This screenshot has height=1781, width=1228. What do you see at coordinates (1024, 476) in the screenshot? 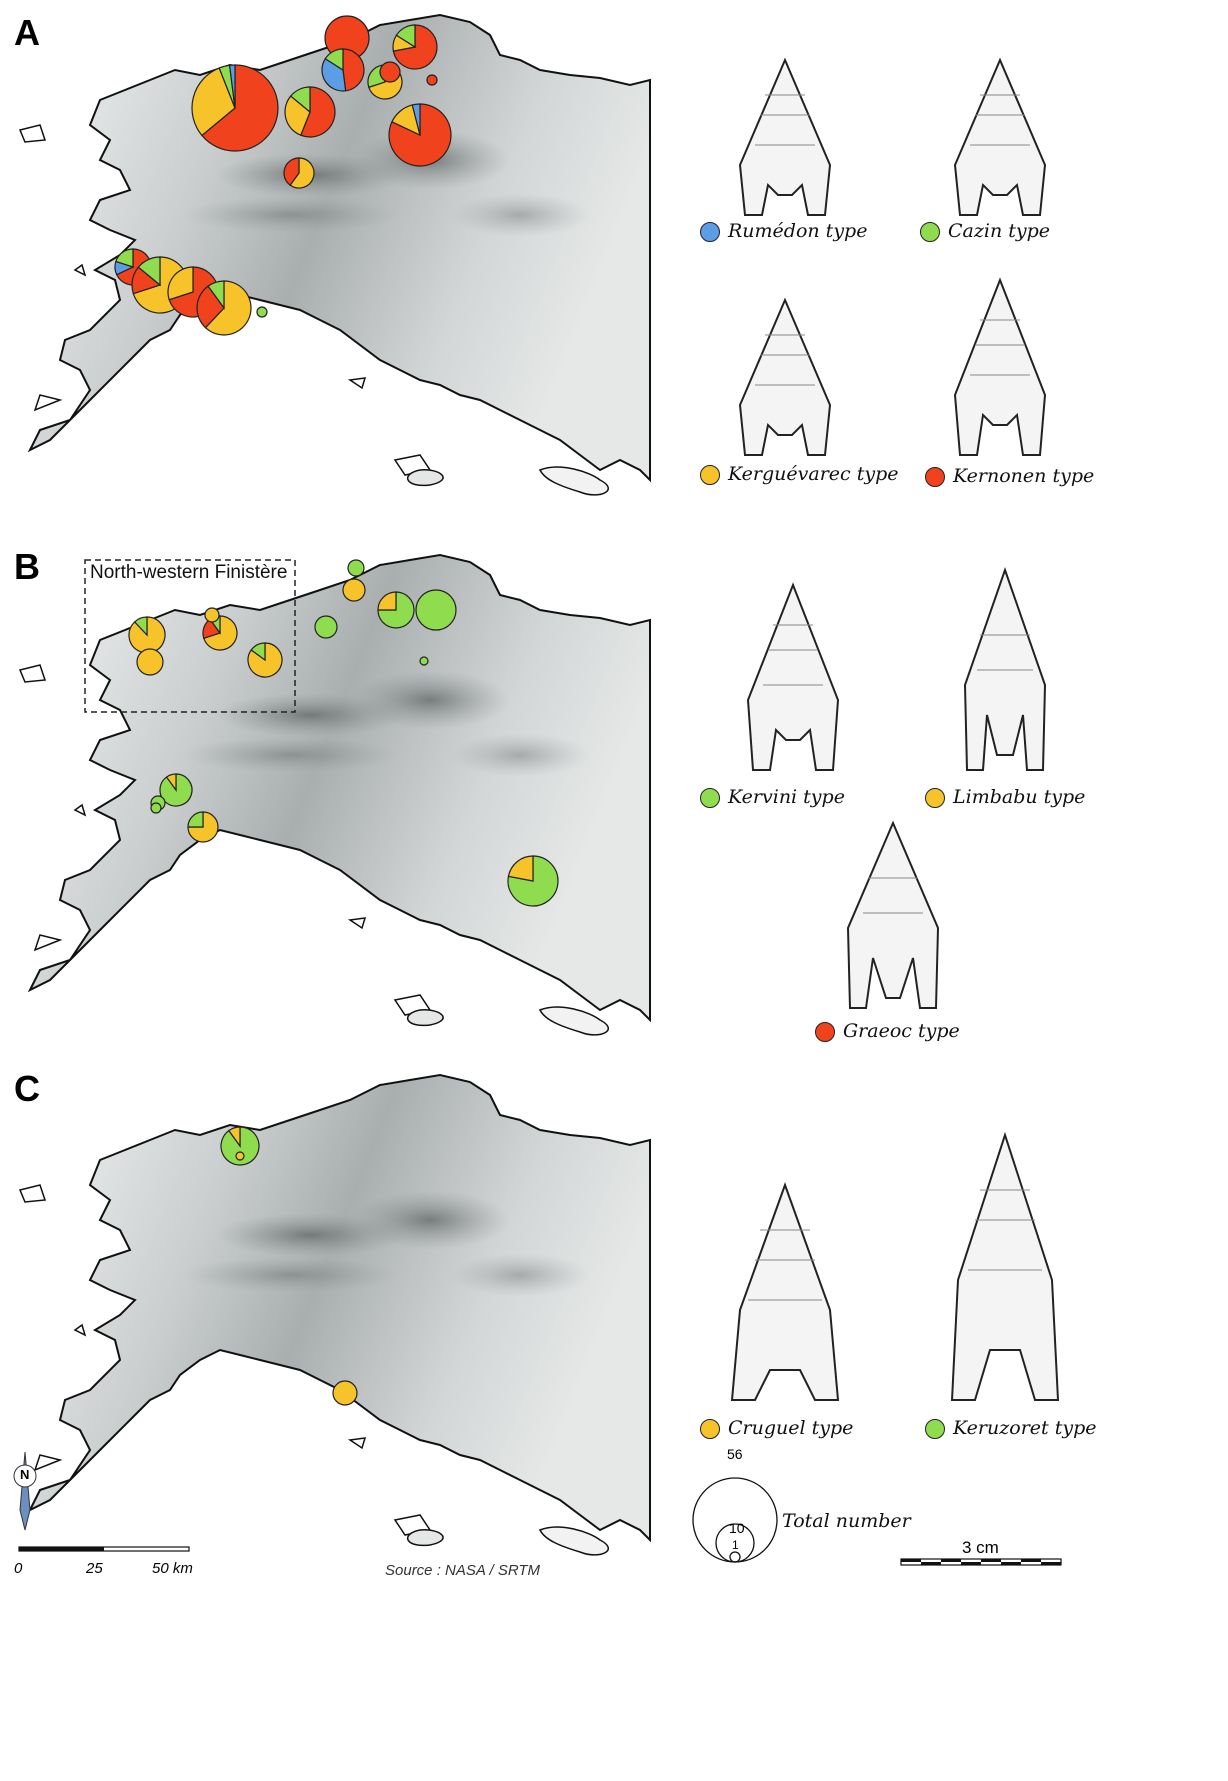
I see `legend-label-kernonen: Kernonen type` at bounding box center [1024, 476].